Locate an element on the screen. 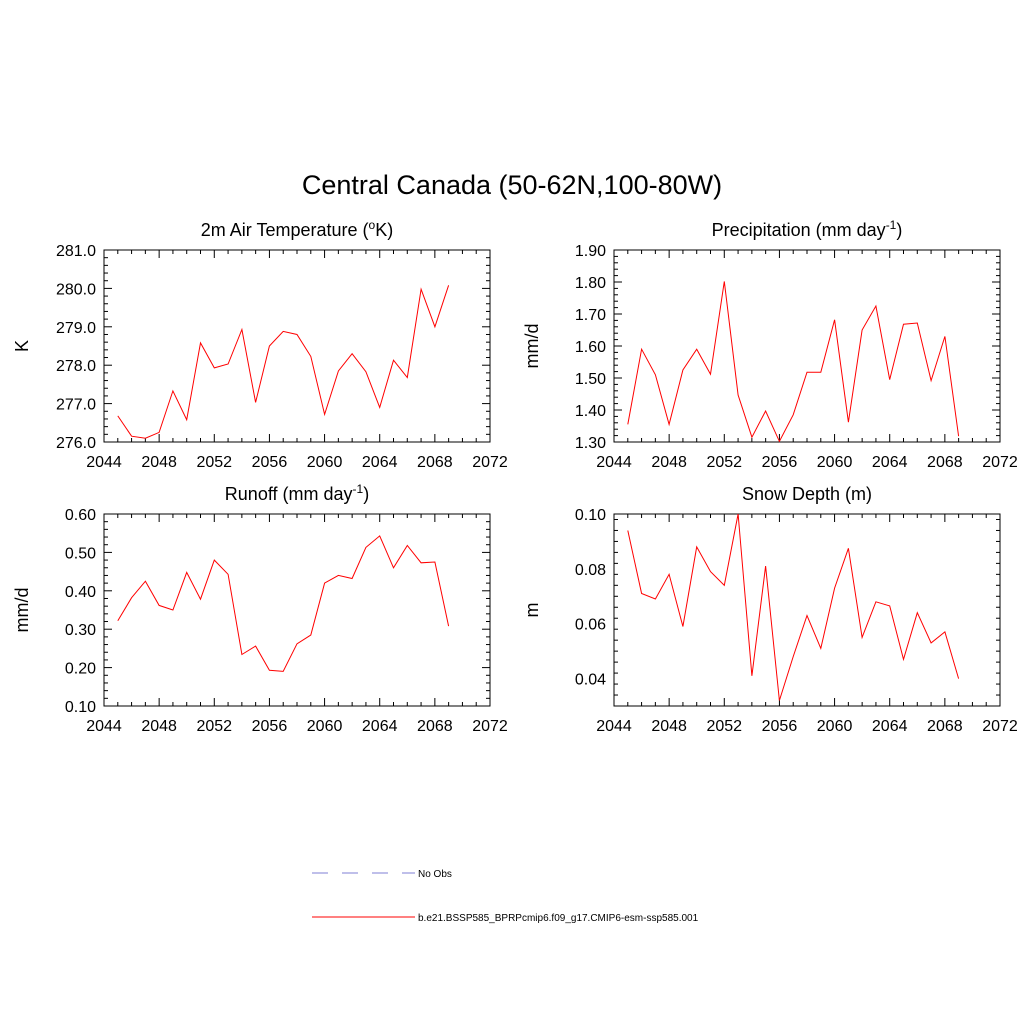  panel-title: Precipitation (mm day-1) is located at coordinates (807, 229).